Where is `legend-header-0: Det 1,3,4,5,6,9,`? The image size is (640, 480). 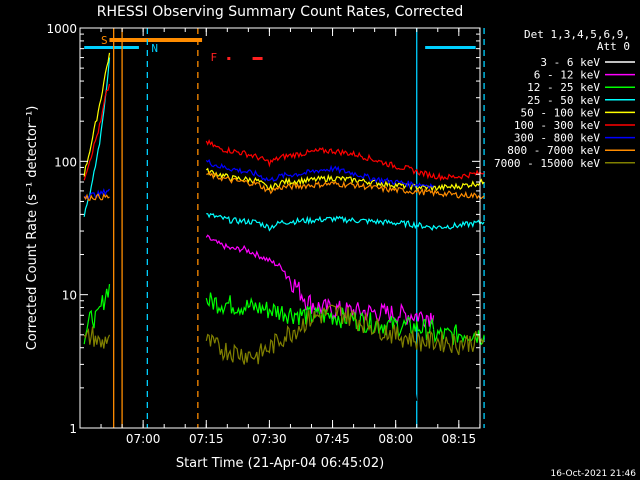
legend-header-0: Det 1,3,4,5,6,9, is located at coordinates (577, 34).